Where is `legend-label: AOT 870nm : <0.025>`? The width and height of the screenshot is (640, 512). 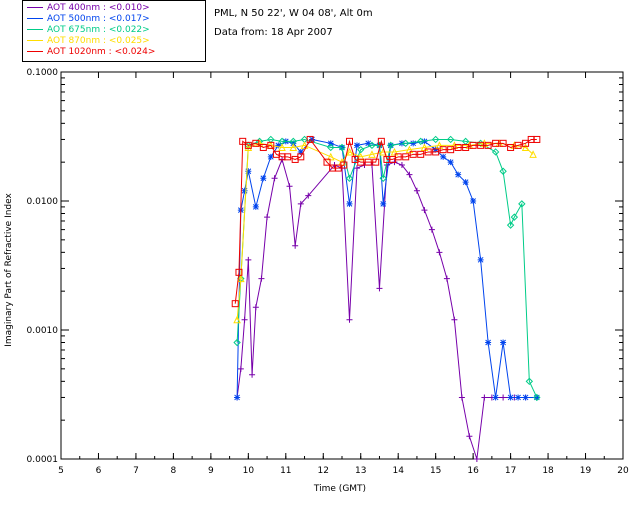
legend-label: AOT 870nm : <0.025> is located at coordinates (98, 41).